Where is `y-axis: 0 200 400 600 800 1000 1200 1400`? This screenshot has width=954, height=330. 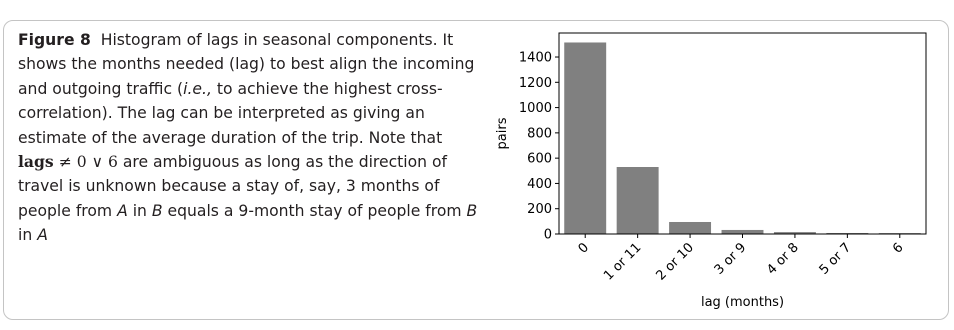
y-axis: 0 200 400 600 800 1000 1200 1400 is located at coordinates (539, 147).